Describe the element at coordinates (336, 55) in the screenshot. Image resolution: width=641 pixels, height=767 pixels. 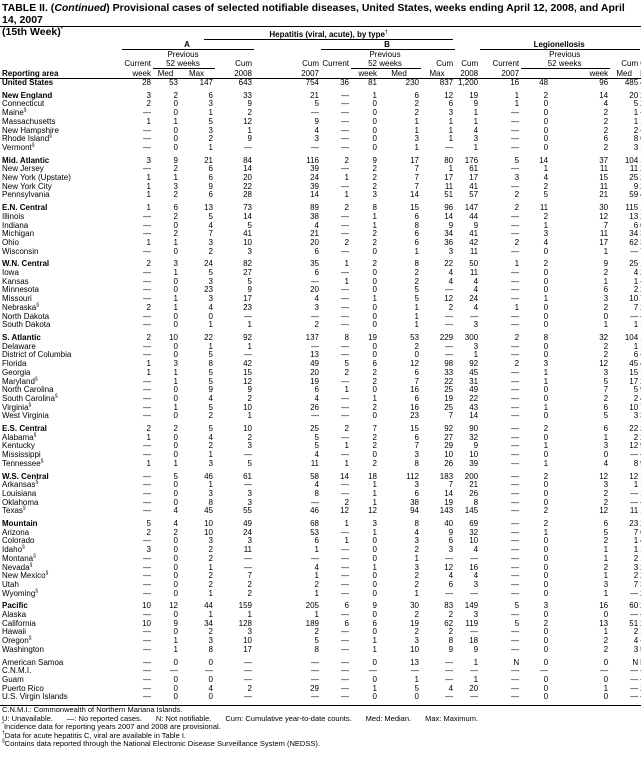
I see `spacer` at that location.